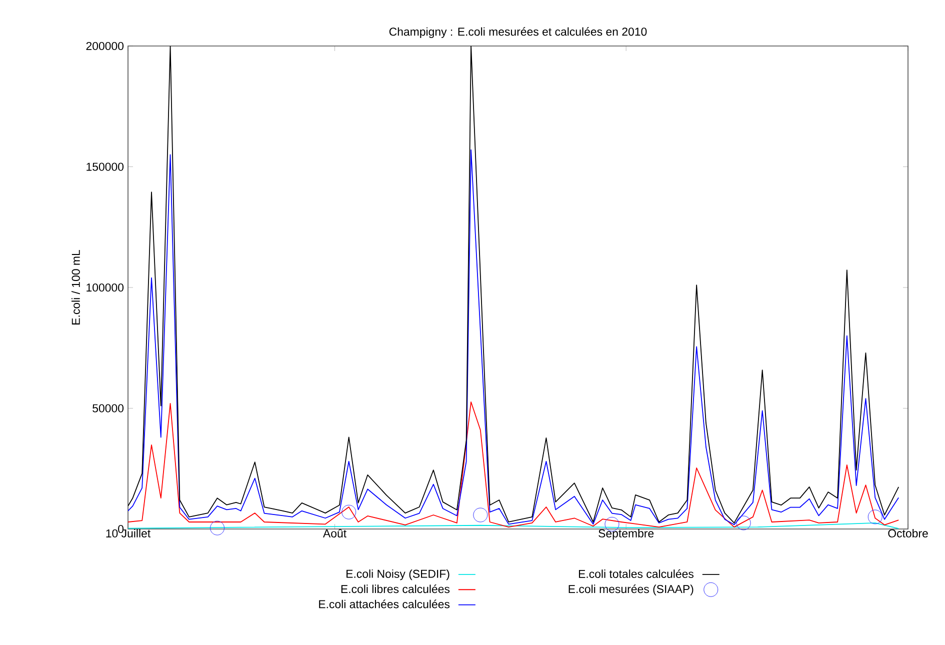  I want to click on x-tick-label: Septembre, so click(626, 534).